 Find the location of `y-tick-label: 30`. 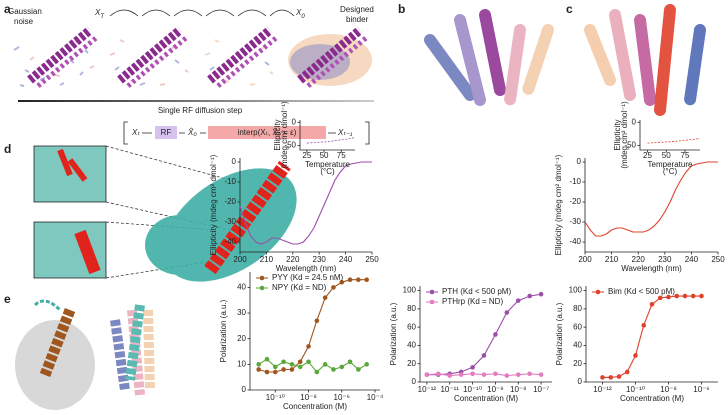

y-tick-label: 30 is located at coordinates (241, 312).